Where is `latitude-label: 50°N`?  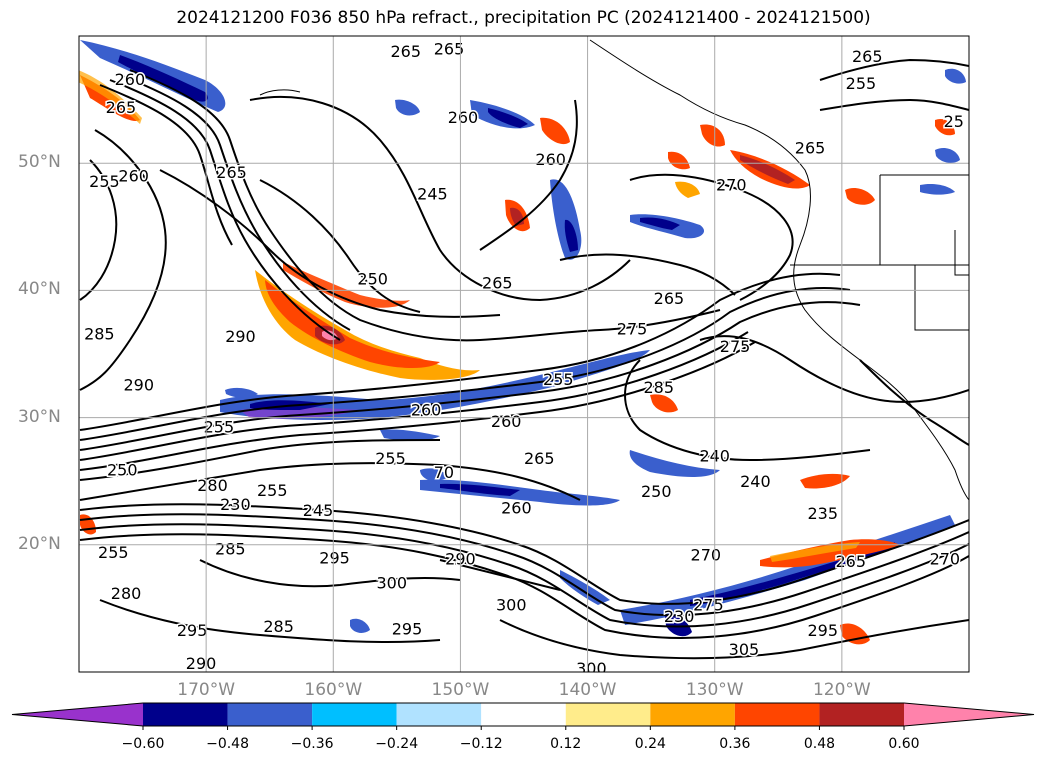 latitude-label: 50°N is located at coordinates (39, 162).